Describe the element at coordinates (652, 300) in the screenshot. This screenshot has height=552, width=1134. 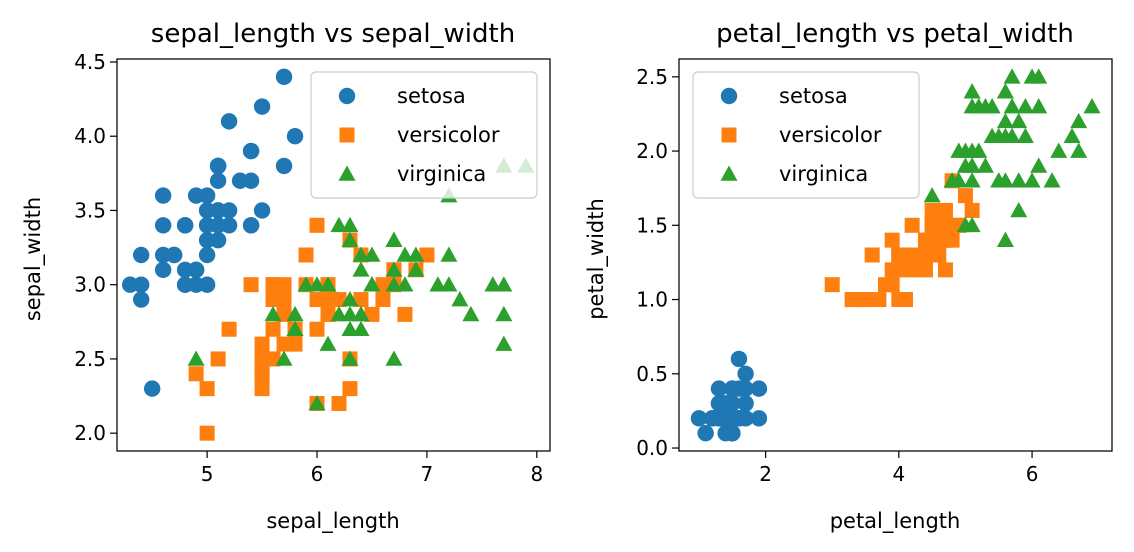
I see `right-ytick-label: 1.0` at that location.